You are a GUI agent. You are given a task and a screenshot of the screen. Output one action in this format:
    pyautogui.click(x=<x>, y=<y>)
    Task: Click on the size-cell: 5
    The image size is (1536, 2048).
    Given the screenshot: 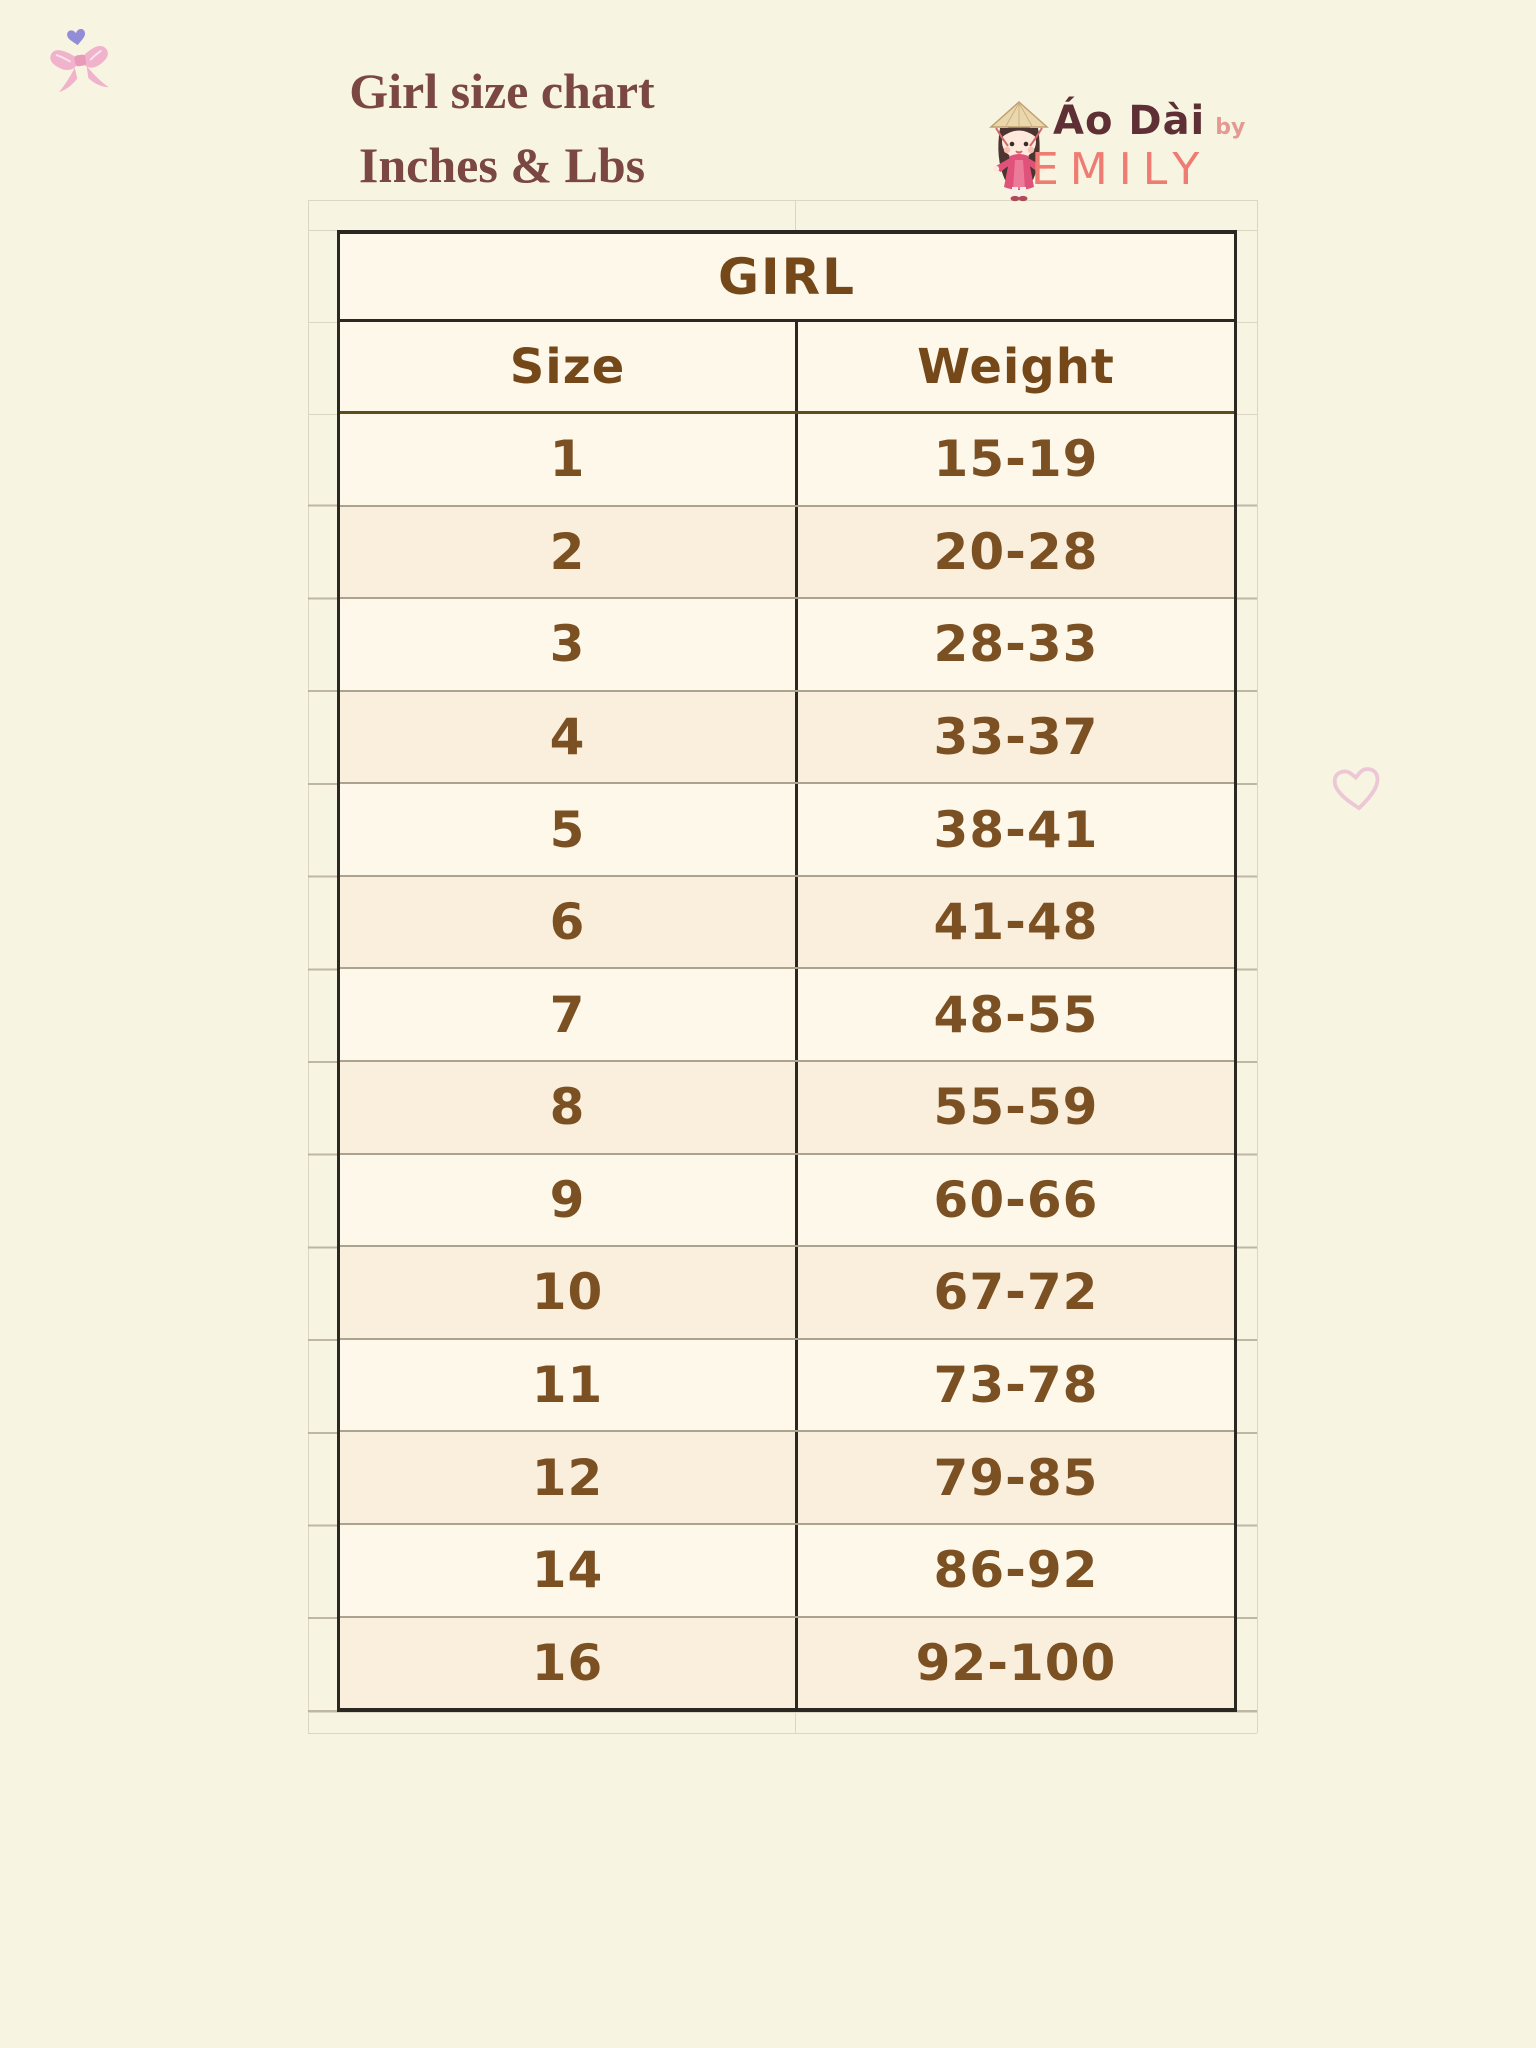 What is the action you would take?
    pyautogui.click(x=569, y=829)
    